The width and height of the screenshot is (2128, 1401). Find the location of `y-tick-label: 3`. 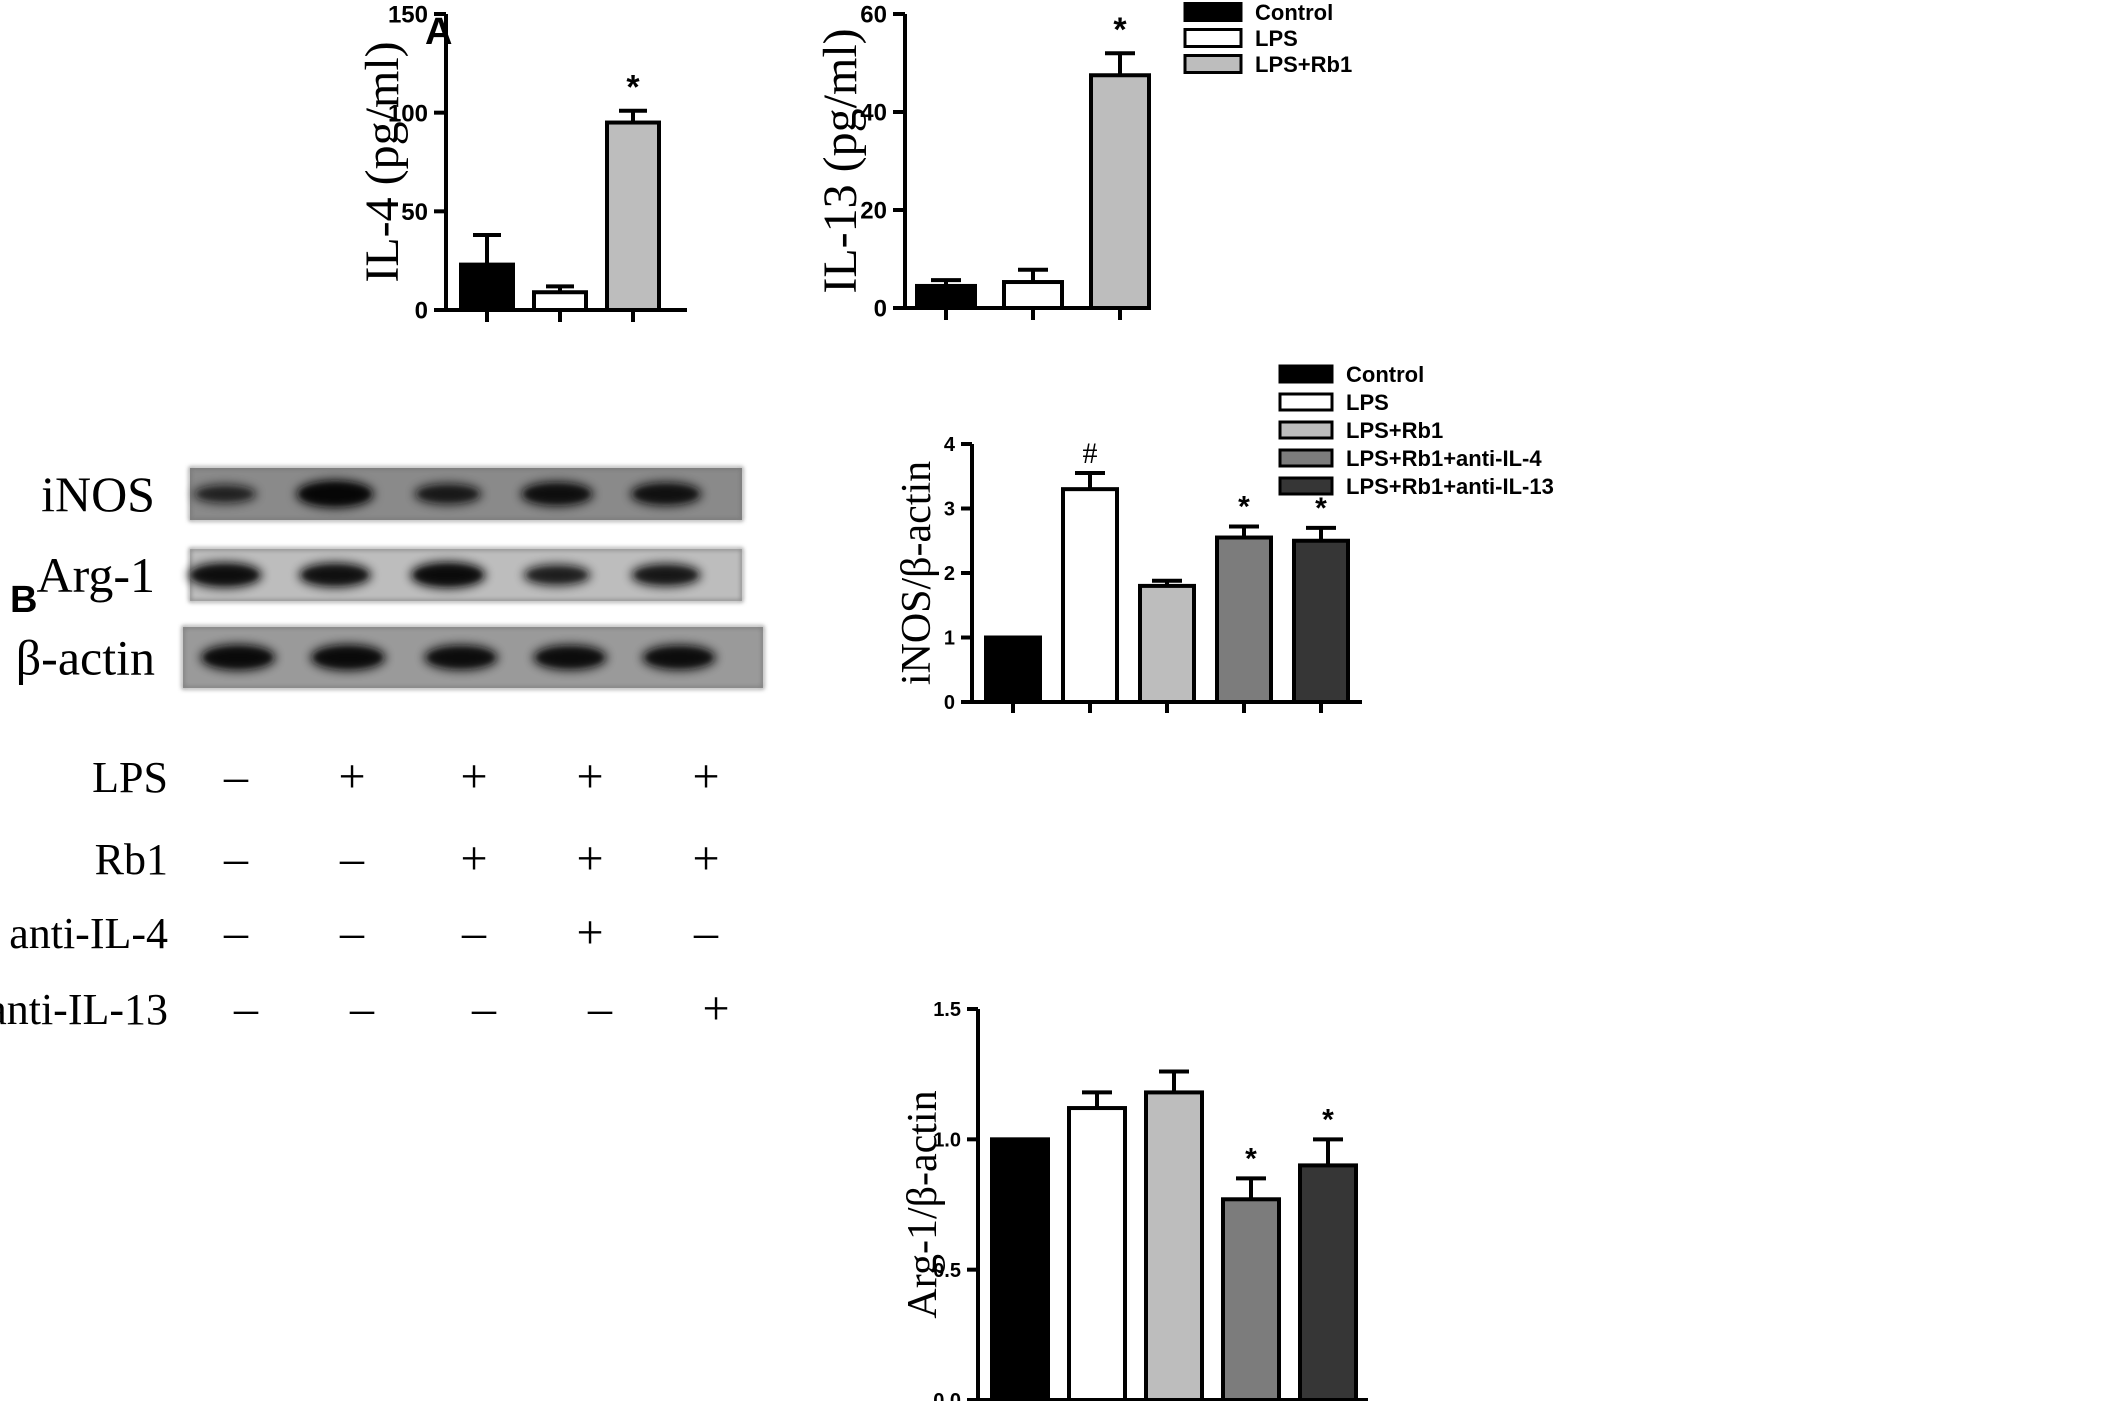

y-tick-label: 3 is located at coordinates (949, 510).